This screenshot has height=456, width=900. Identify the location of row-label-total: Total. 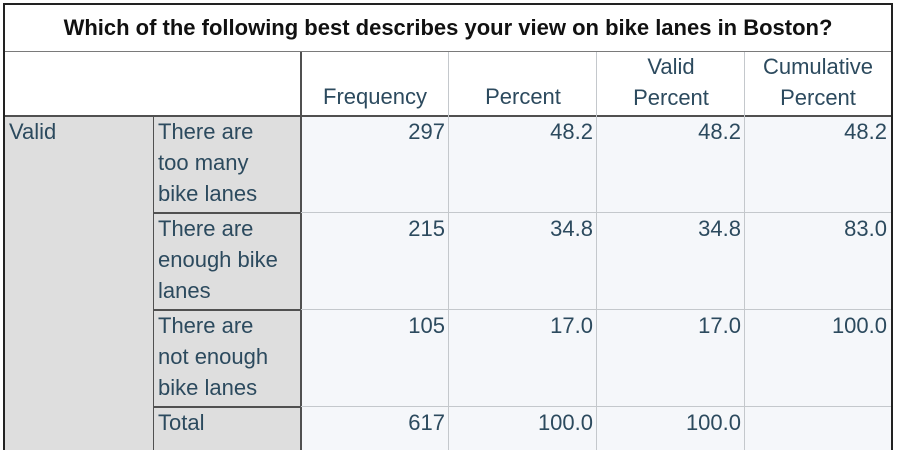
(227, 428).